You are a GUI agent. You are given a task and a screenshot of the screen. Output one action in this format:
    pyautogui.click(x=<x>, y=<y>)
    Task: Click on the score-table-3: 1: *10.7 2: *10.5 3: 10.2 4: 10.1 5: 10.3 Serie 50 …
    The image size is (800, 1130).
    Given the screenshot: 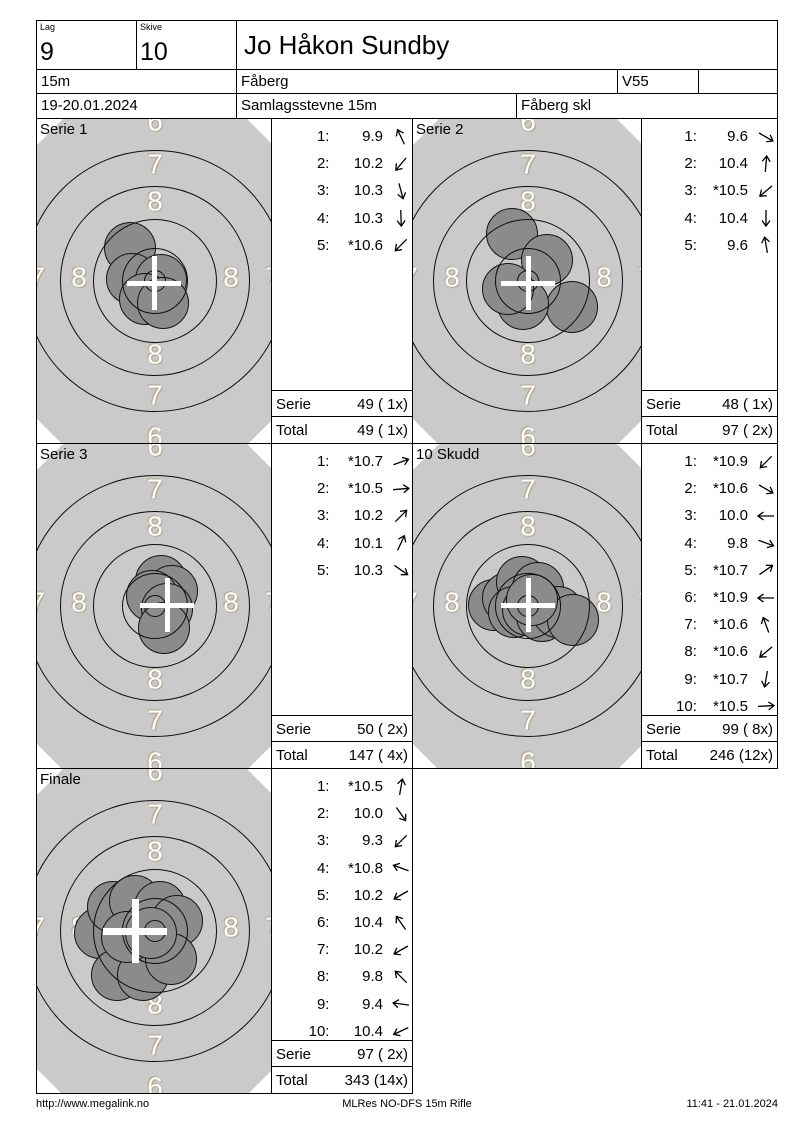 What is the action you would take?
    pyautogui.click(x=342, y=606)
    